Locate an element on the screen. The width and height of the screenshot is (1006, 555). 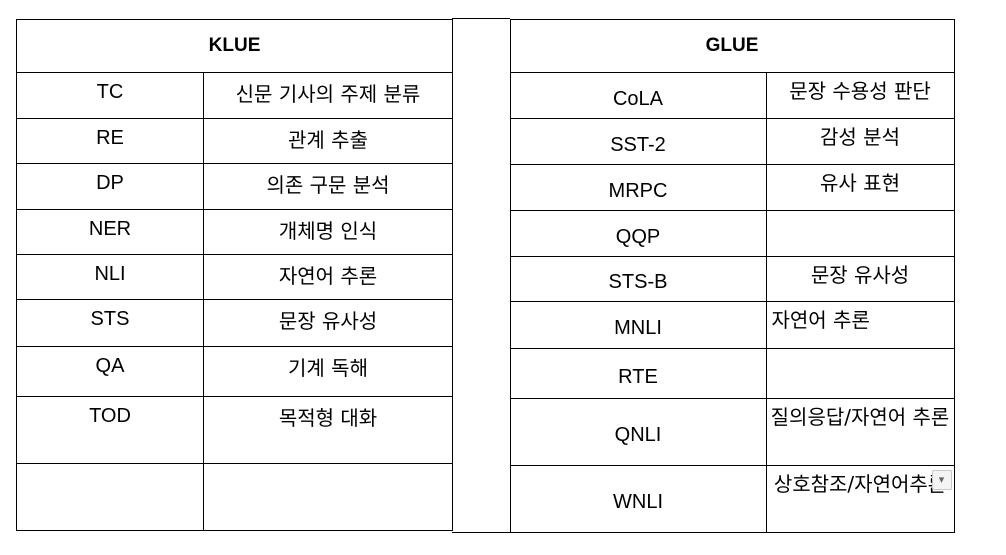
klue-task-code: TC is located at coordinates (110, 95).